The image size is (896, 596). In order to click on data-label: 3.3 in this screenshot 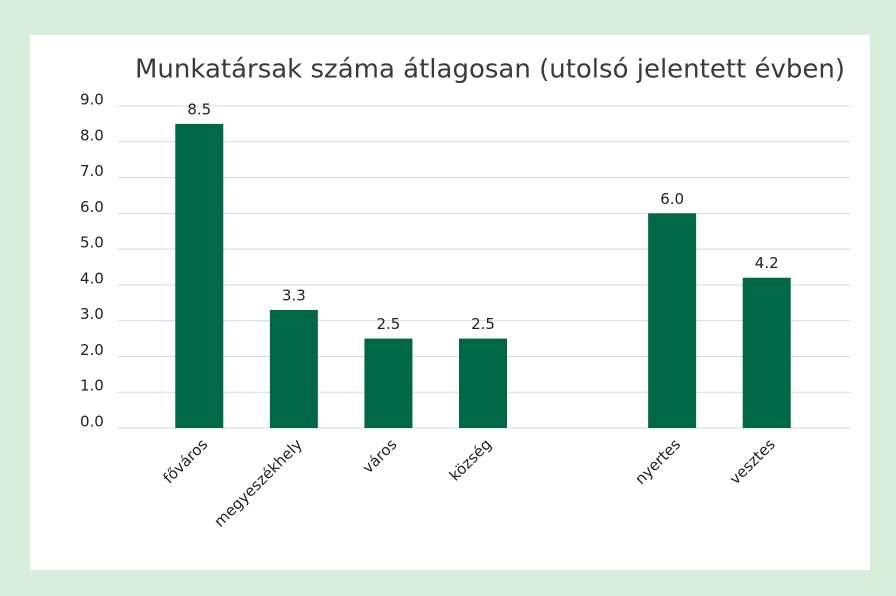, I will do `click(294, 295)`.